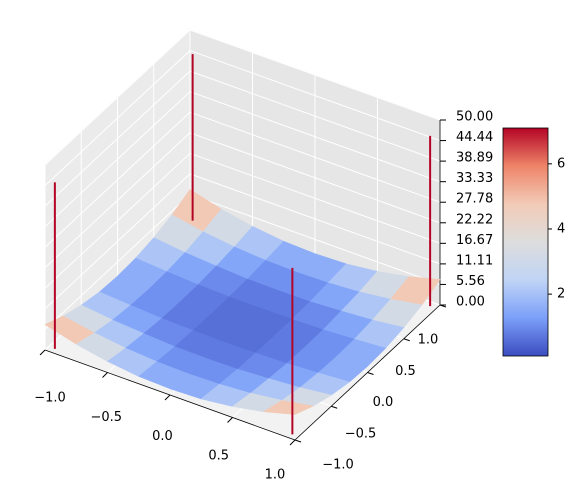 This screenshot has height=493, width=581. Describe the element at coordinates (474, 158) in the screenshot. I see `z-tick-label: 38.89` at that location.